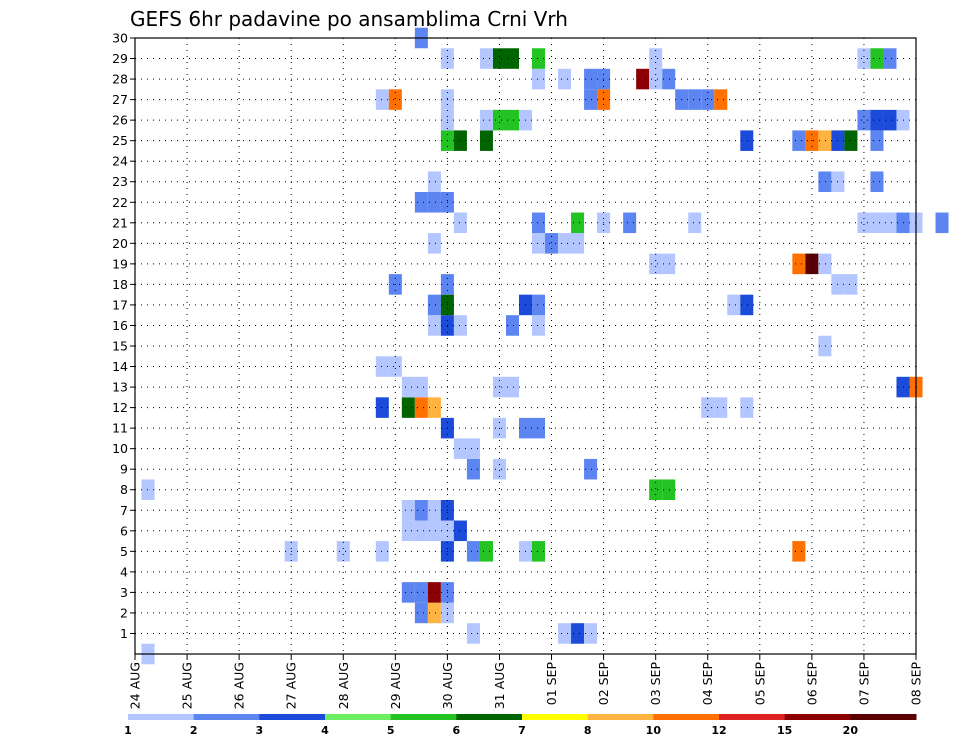  Describe the element at coordinates (120, 202) in the screenshot. I see `y-tick-label: 22` at that location.